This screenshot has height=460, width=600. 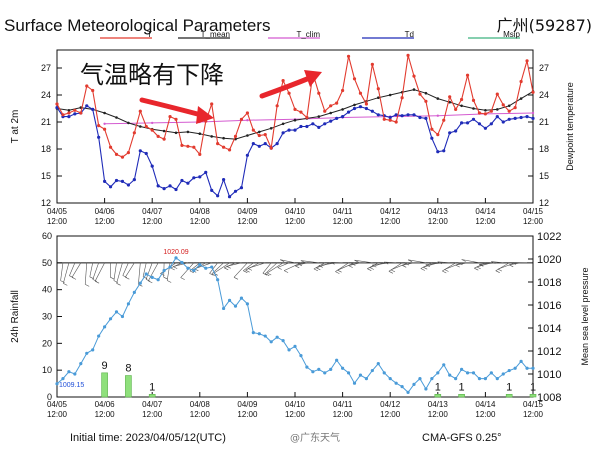 I want to click on temp-ytick-label-right: 18, so click(x=544, y=149).